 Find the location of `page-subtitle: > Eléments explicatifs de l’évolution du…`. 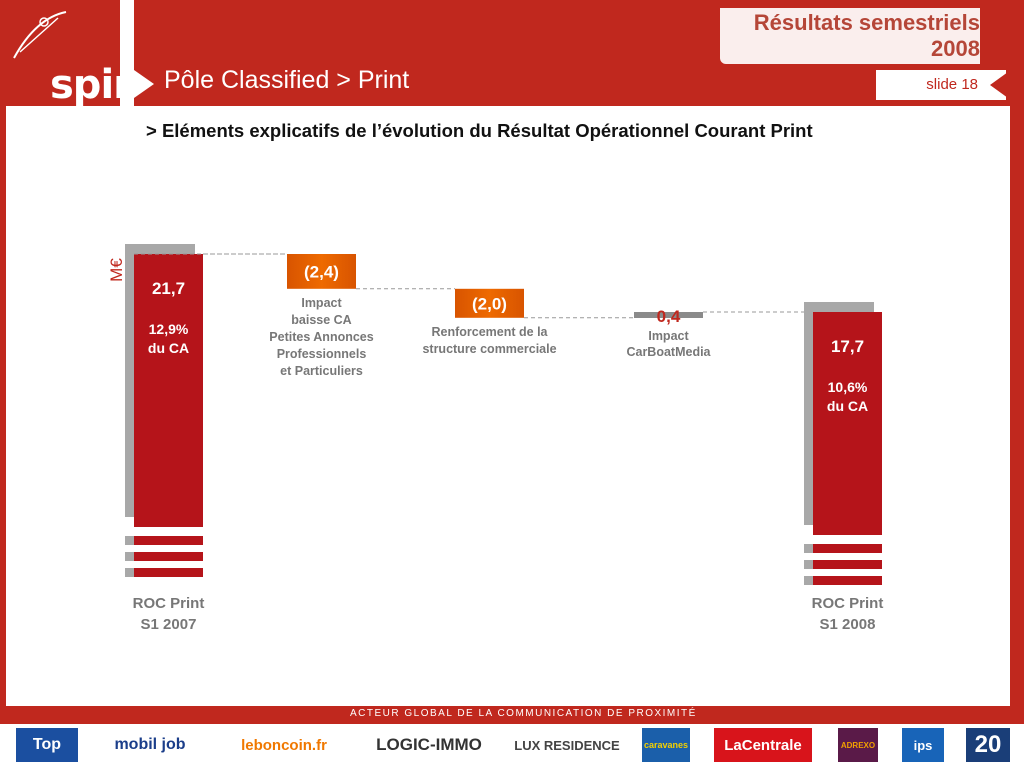

page-subtitle: > Eléments explicatifs de l’évolution du… is located at coordinates (479, 130).